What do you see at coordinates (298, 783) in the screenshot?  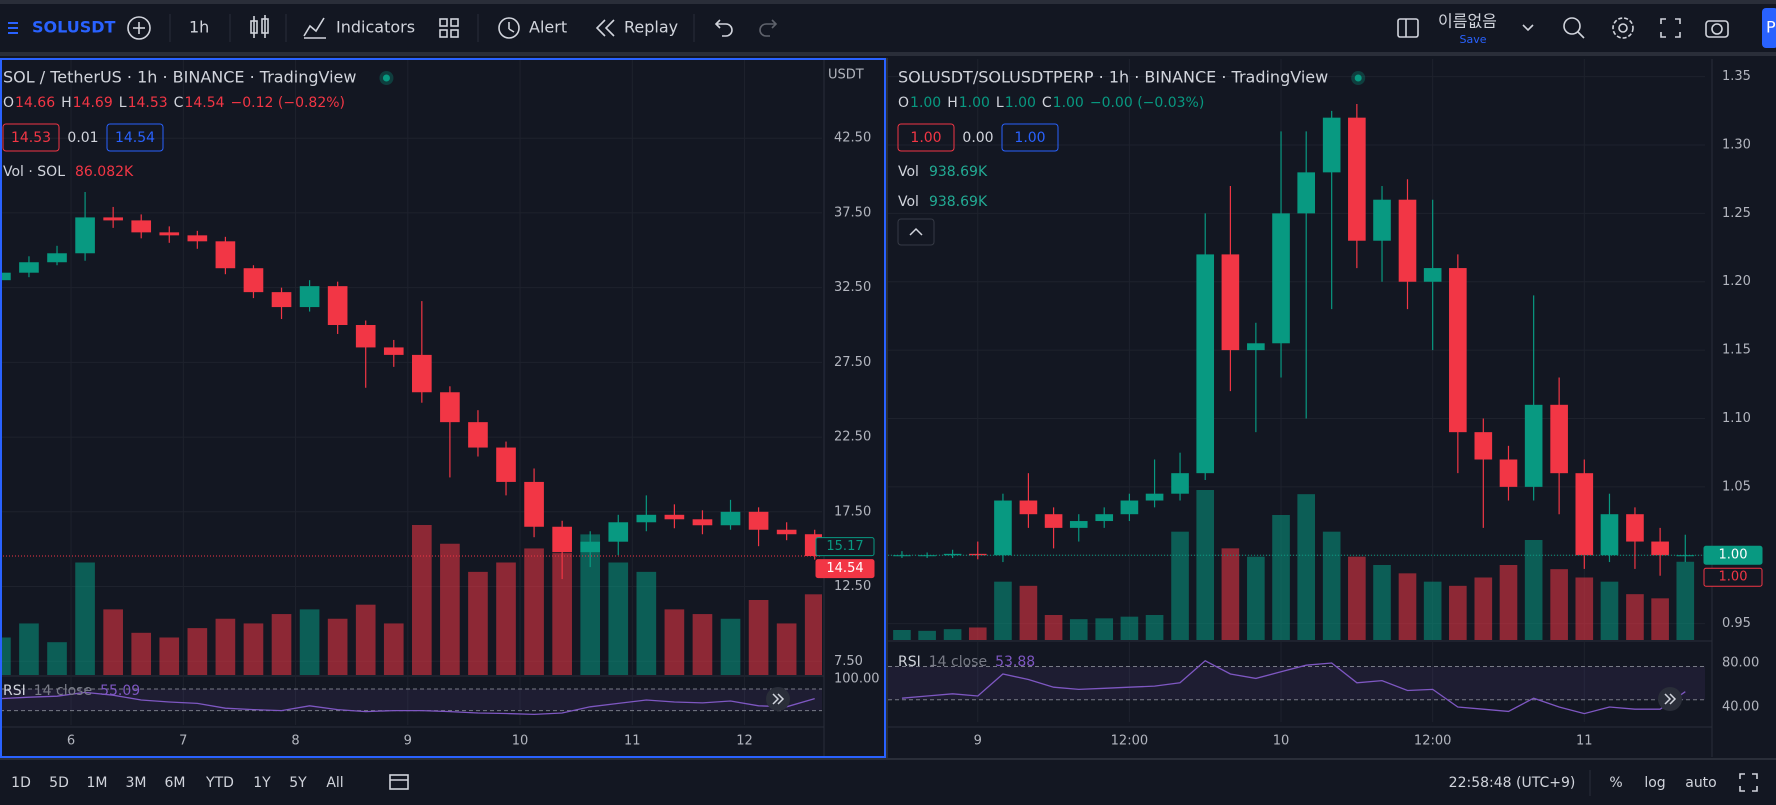 I see `range-button: 5Y` at bounding box center [298, 783].